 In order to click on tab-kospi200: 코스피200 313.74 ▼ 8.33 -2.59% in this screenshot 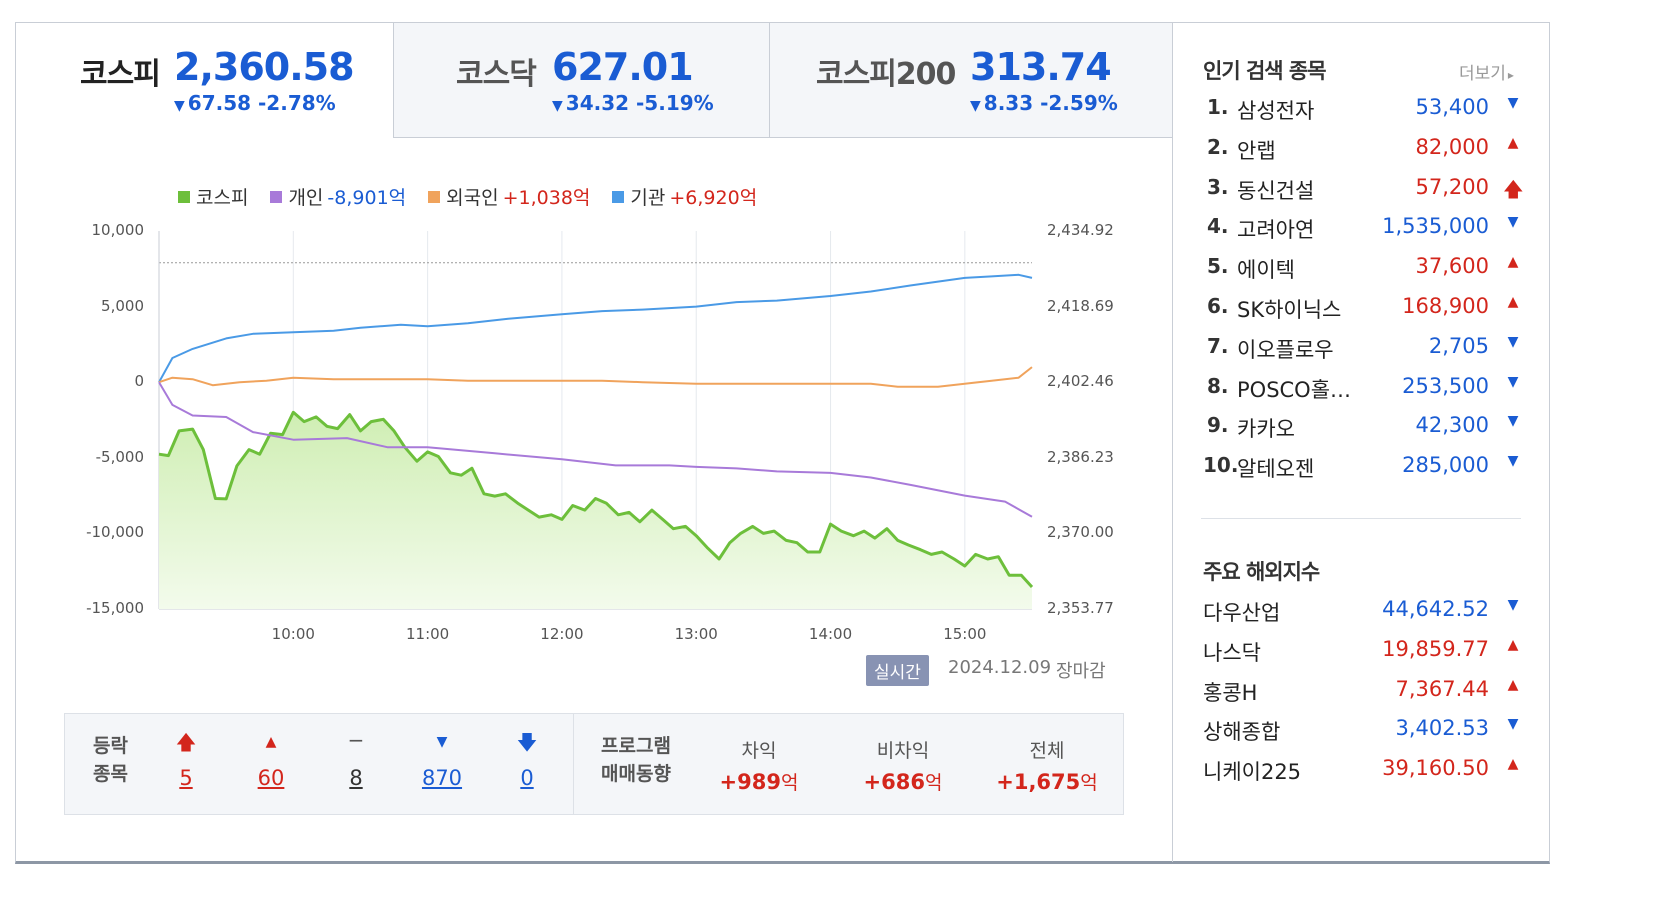, I will do `click(970, 80)`.